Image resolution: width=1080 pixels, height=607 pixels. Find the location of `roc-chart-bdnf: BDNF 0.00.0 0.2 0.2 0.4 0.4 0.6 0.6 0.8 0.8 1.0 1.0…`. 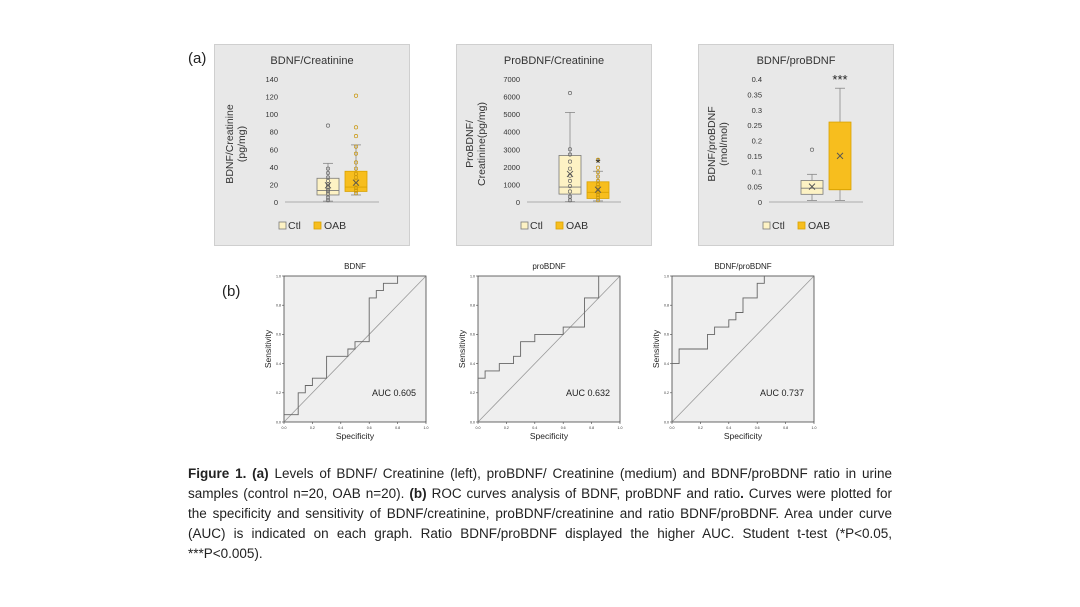

roc-chart-bdnf: BDNF 0.00.0 0.2 0.2 0.4 0.4 0.6 0.6 0.8 0.8 1.0 1.0… is located at coordinates (346, 351).